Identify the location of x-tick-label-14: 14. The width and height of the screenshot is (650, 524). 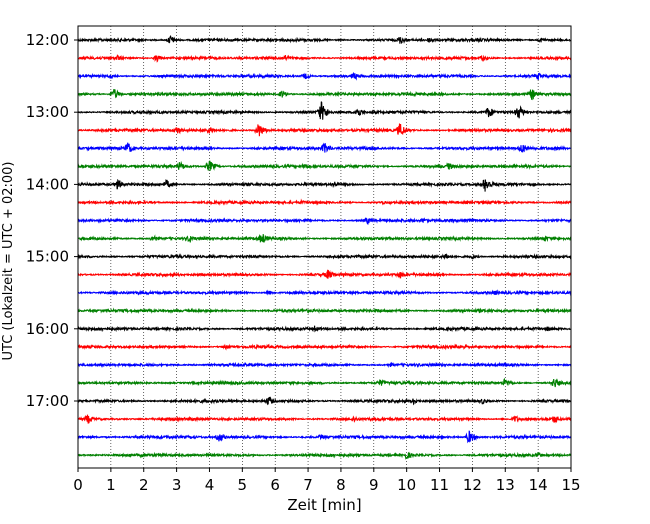
(538, 485).